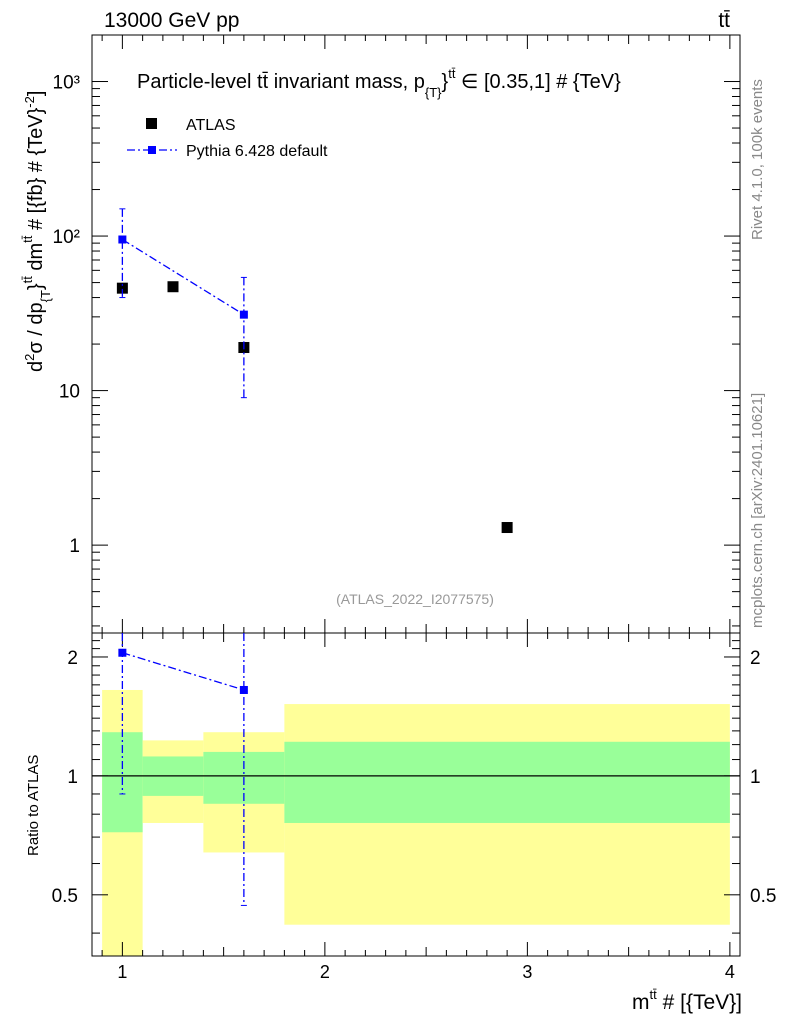 The width and height of the screenshot is (786, 1024). Describe the element at coordinates (74, 546) in the screenshot. I see `y-tick-label: 1` at that location.